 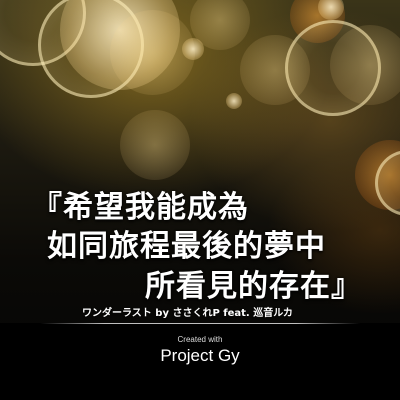 What do you see at coordinates (200, 355) in the screenshot?
I see `brand-name: Project Gy` at bounding box center [200, 355].